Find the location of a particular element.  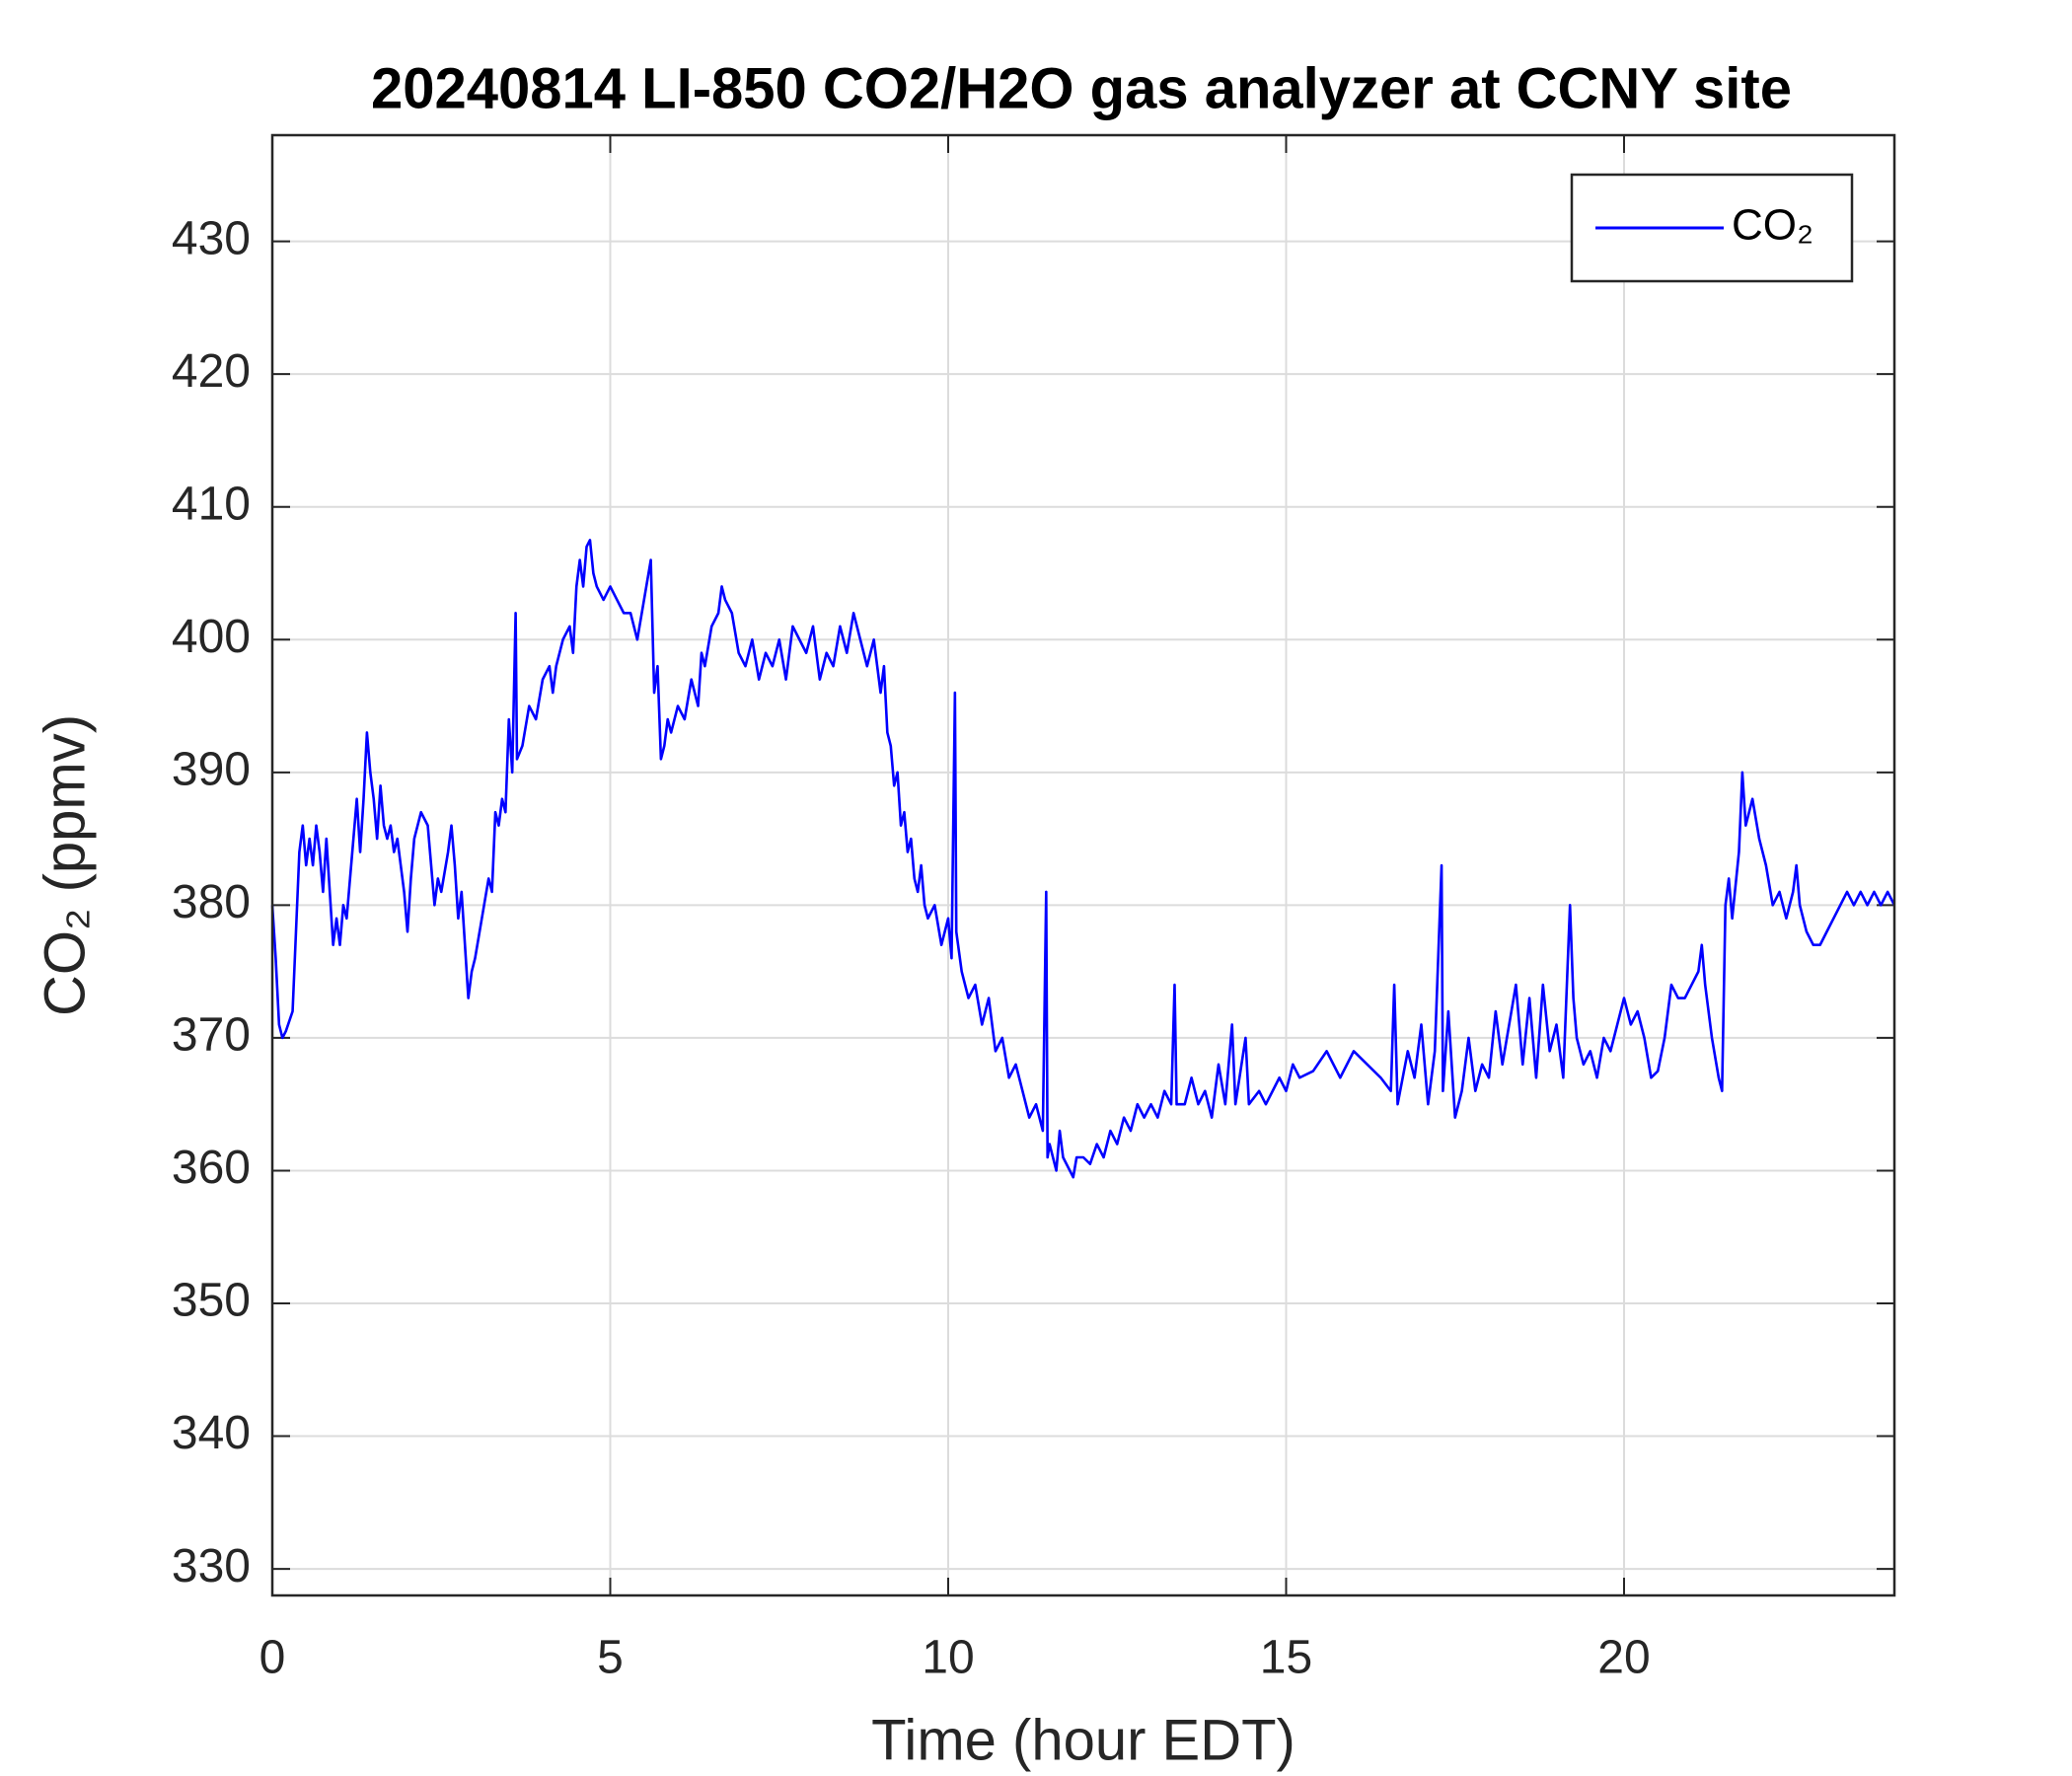

x-tick-label: 15 is located at coordinates (1286, 1658).